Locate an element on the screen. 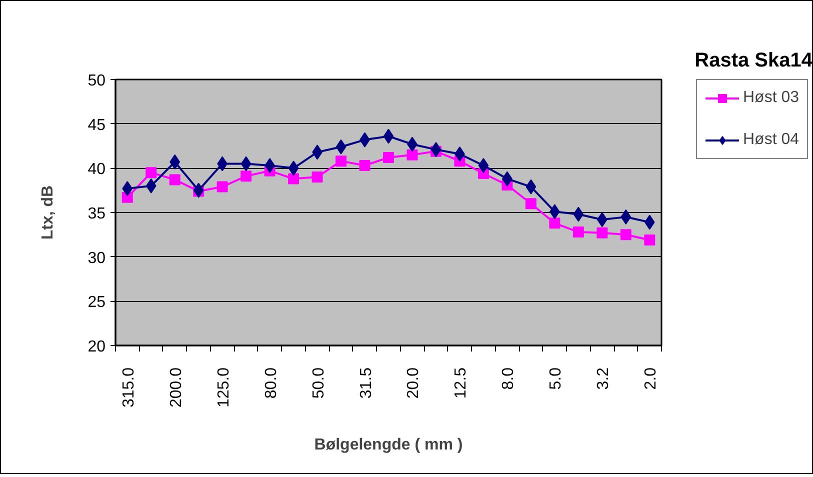  y-axis-title: Ltx, dB is located at coordinates (48, 212).